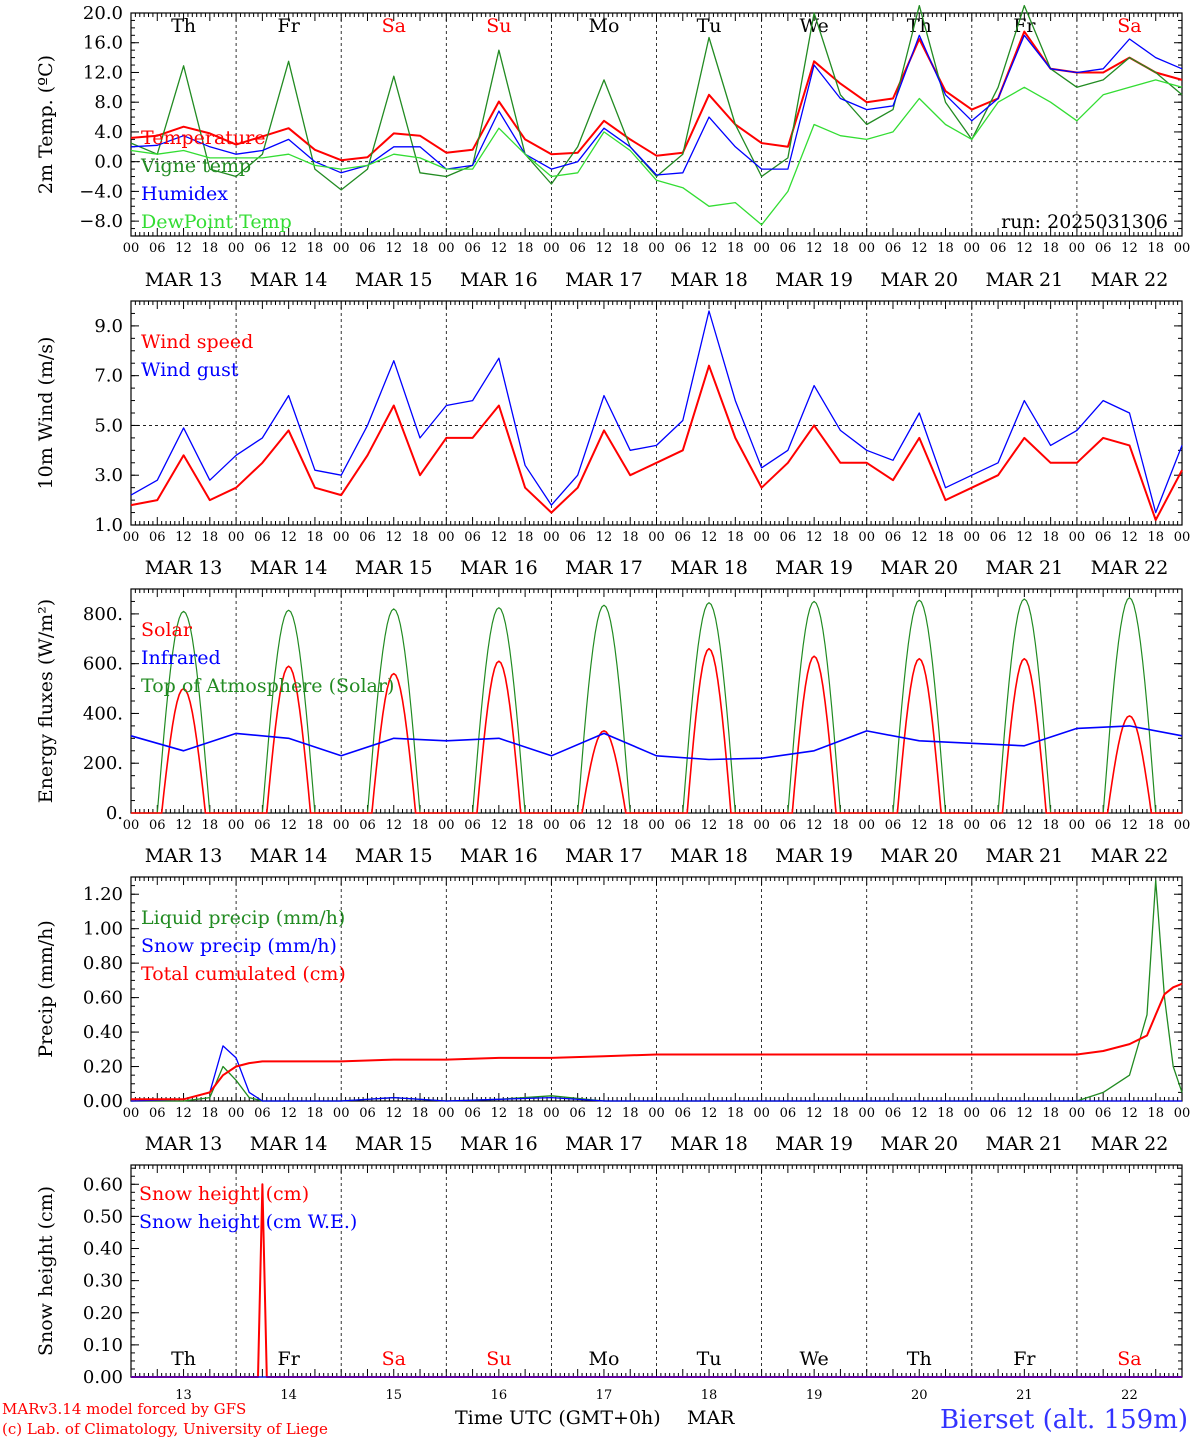 This screenshot has height=1440, width=1194. What do you see at coordinates (1064, 1420) in the screenshot?
I see `footer-station: Bierset (alt. 159m)` at bounding box center [1064, 1420].